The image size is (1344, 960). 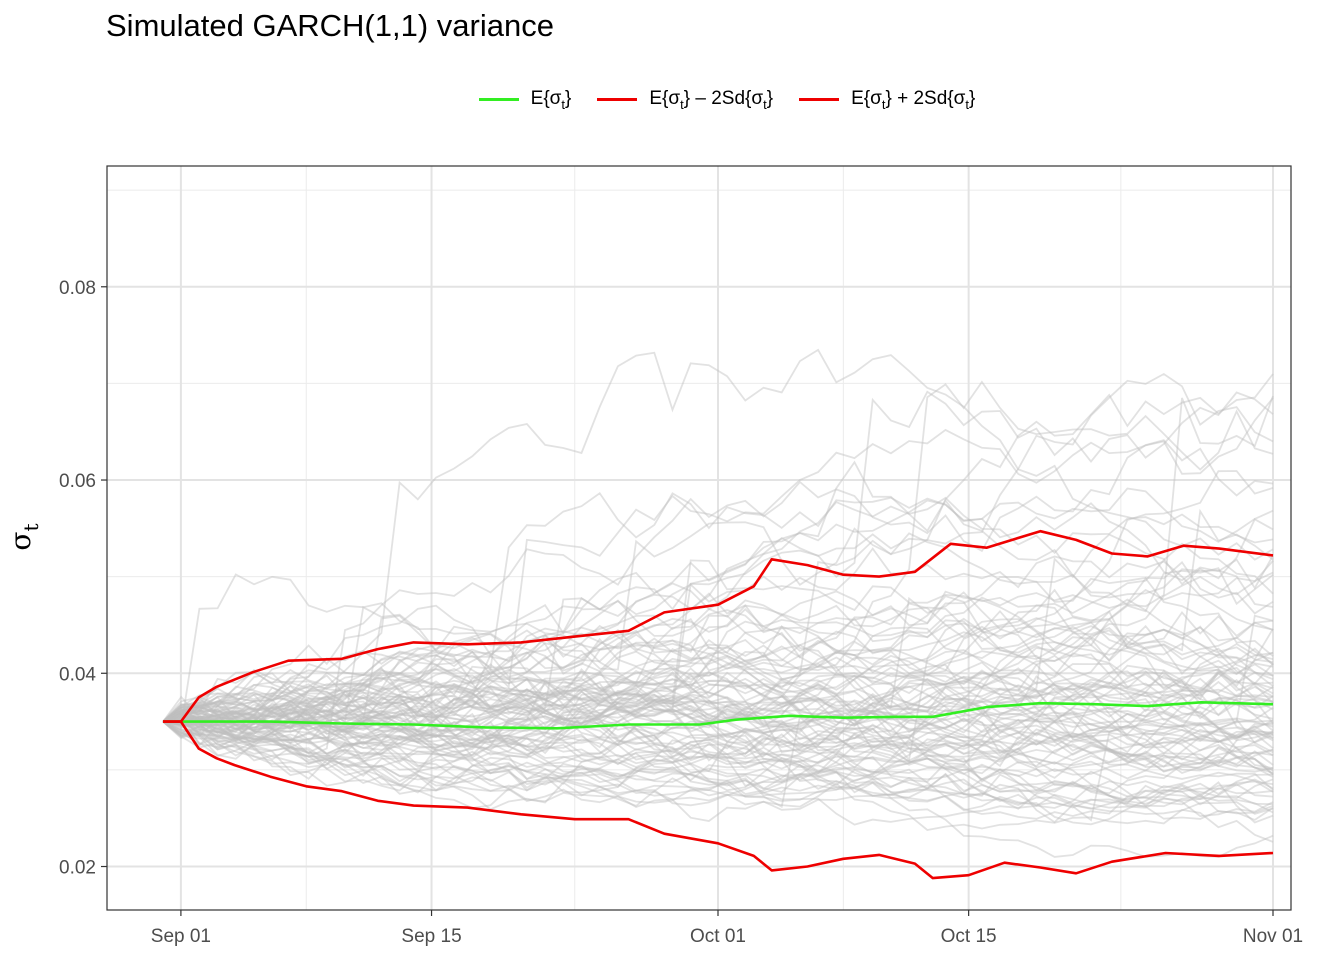 I want to click on legend-swatch-mean, so click(x=498, y=100).